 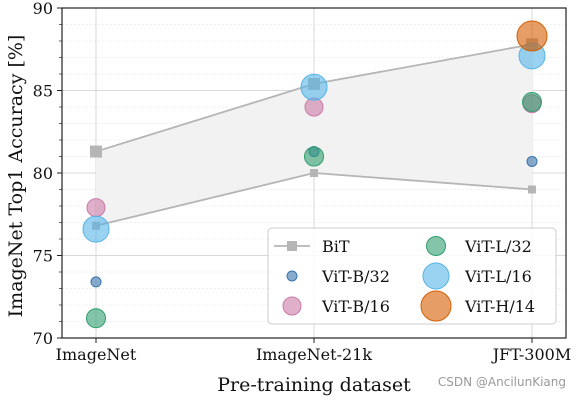 I want to click on y-axis-label: ImageNet Top1 Accuracy [%], so click(x=16, y=176).